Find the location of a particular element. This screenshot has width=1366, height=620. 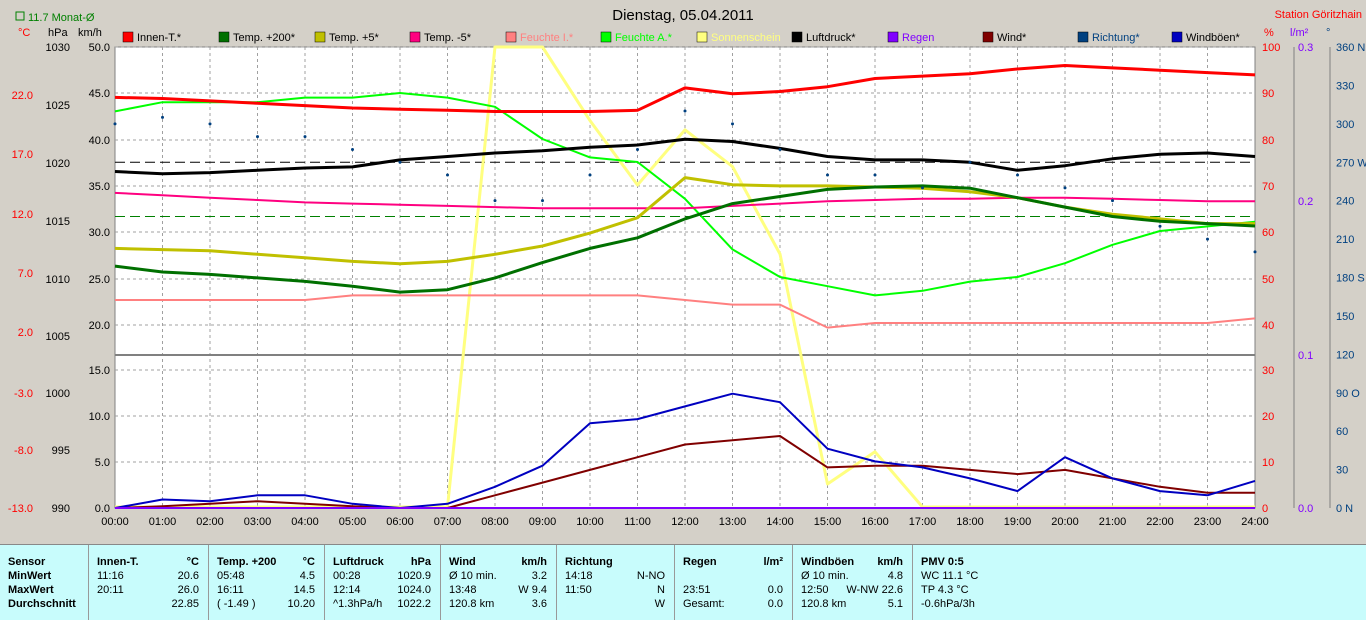

tick-x: 02:00 is located at coordinates (210, 522).